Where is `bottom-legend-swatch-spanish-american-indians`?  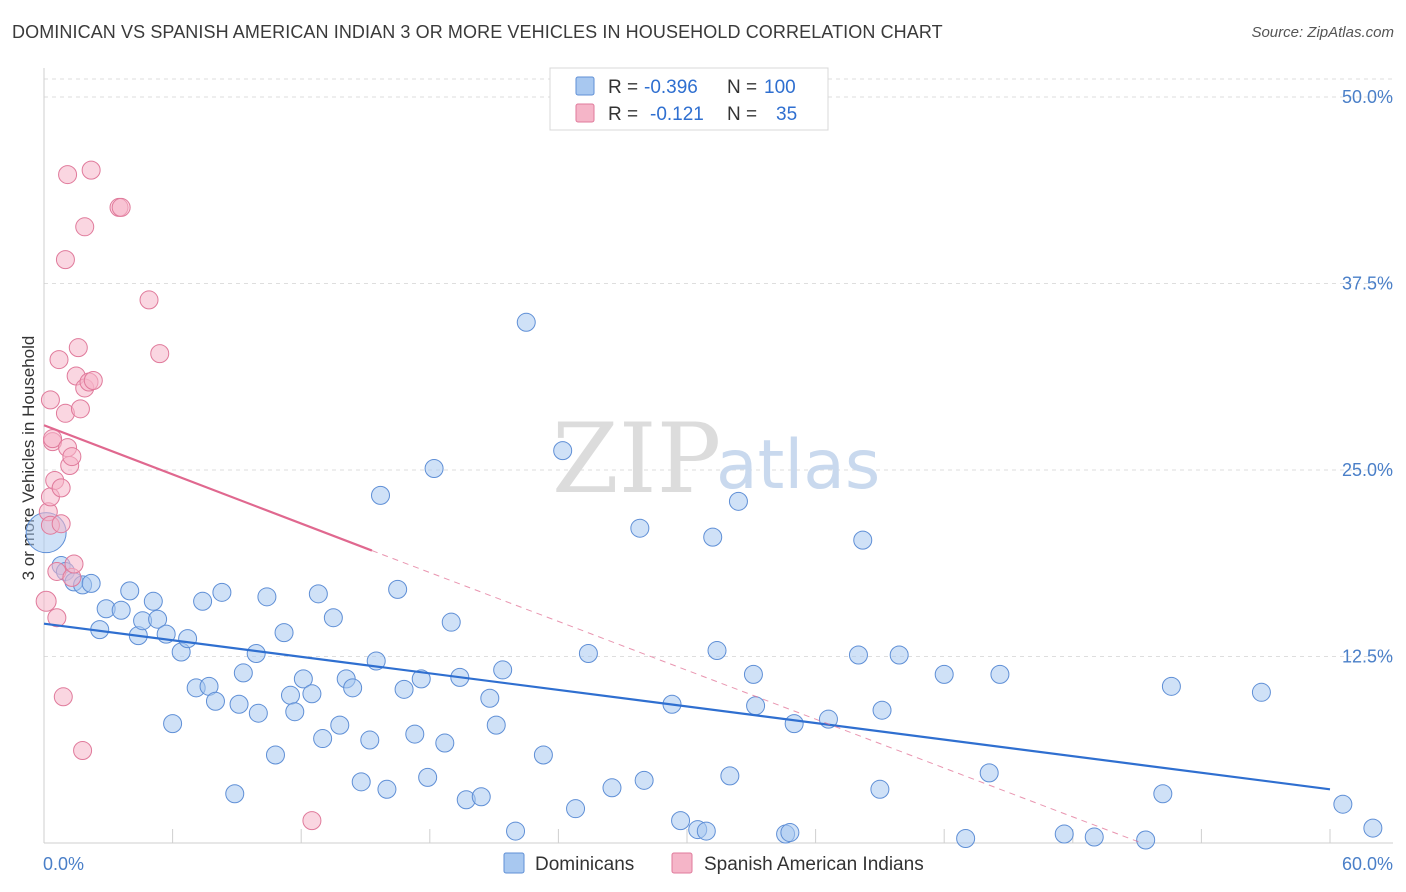 bottom-legend-swatch-spanish-american-indians is located at coordinates (682, 863).